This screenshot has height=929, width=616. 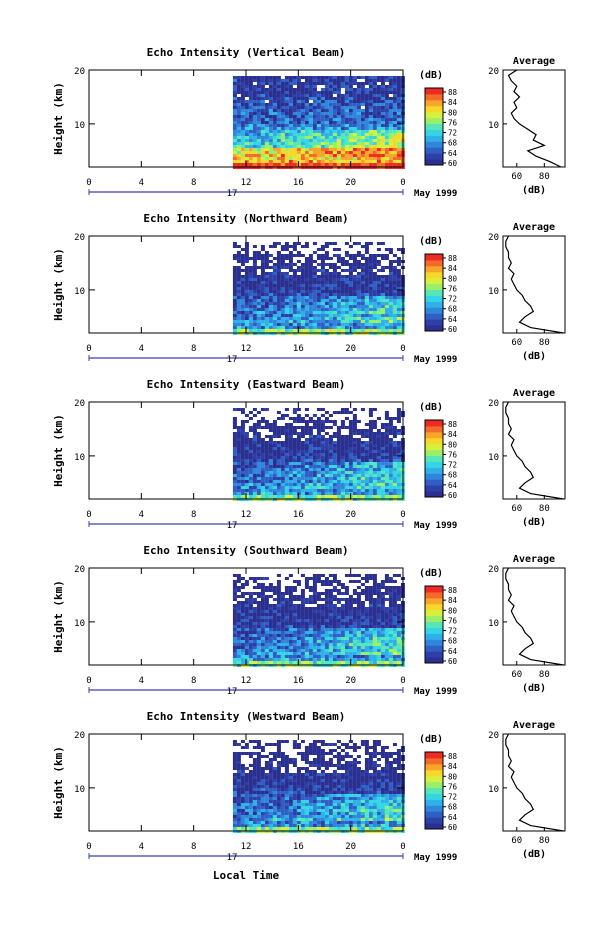 What do you see at coordinates (453, 288) in the screenshot?
I see `colorbar-tick-label: 76` at bounding box center [453, 288].